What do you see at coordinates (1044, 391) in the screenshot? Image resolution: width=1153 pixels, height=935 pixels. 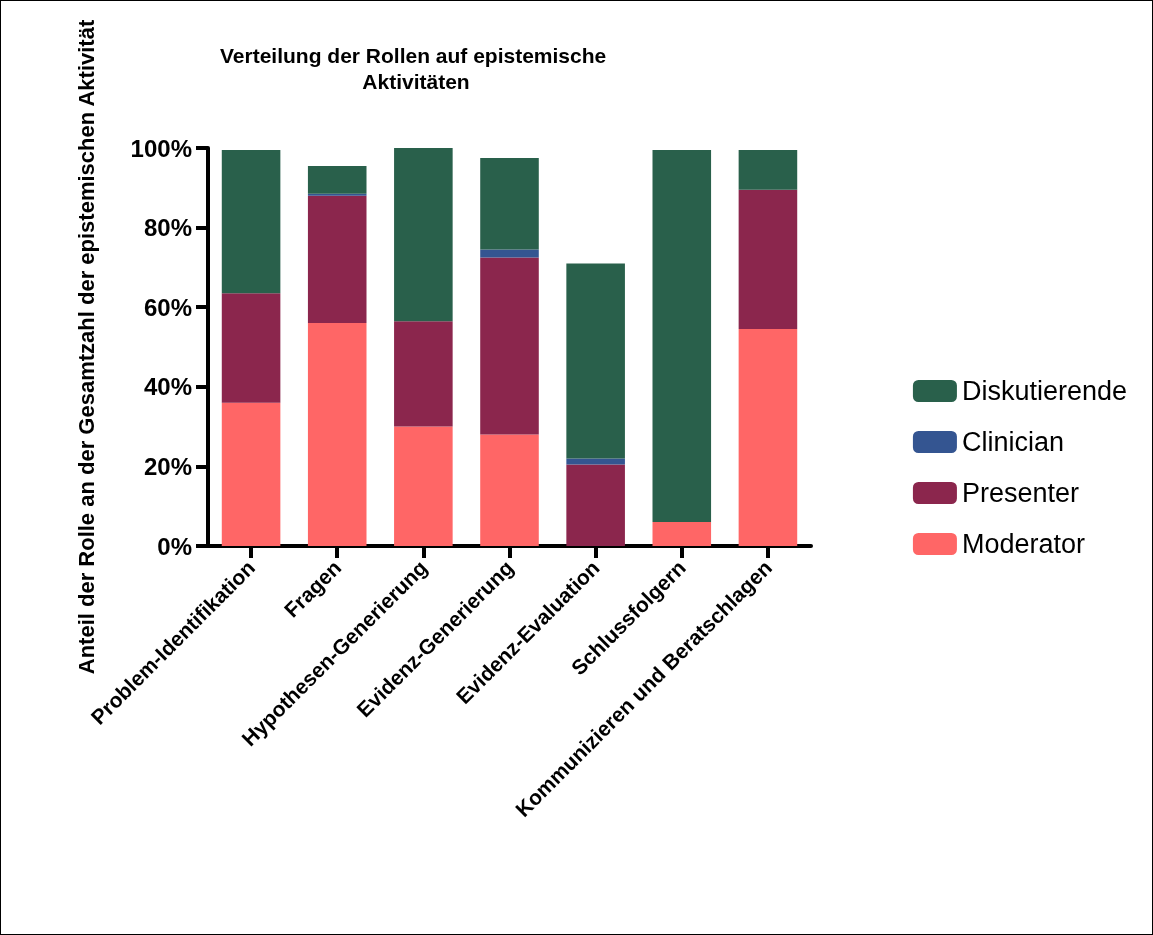 I see `legend-label: Diskutierende` at bounding box center [1044, 391].